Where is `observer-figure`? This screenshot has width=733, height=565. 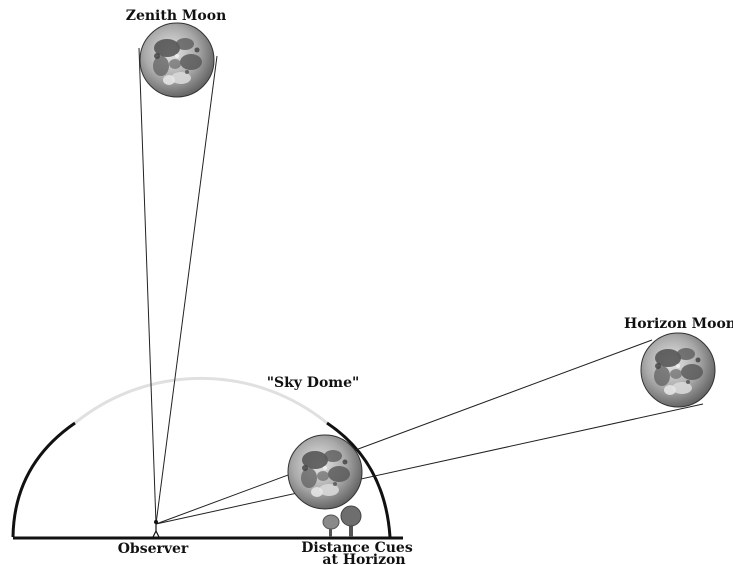 observer-figure is located at coordinates (156, 529).